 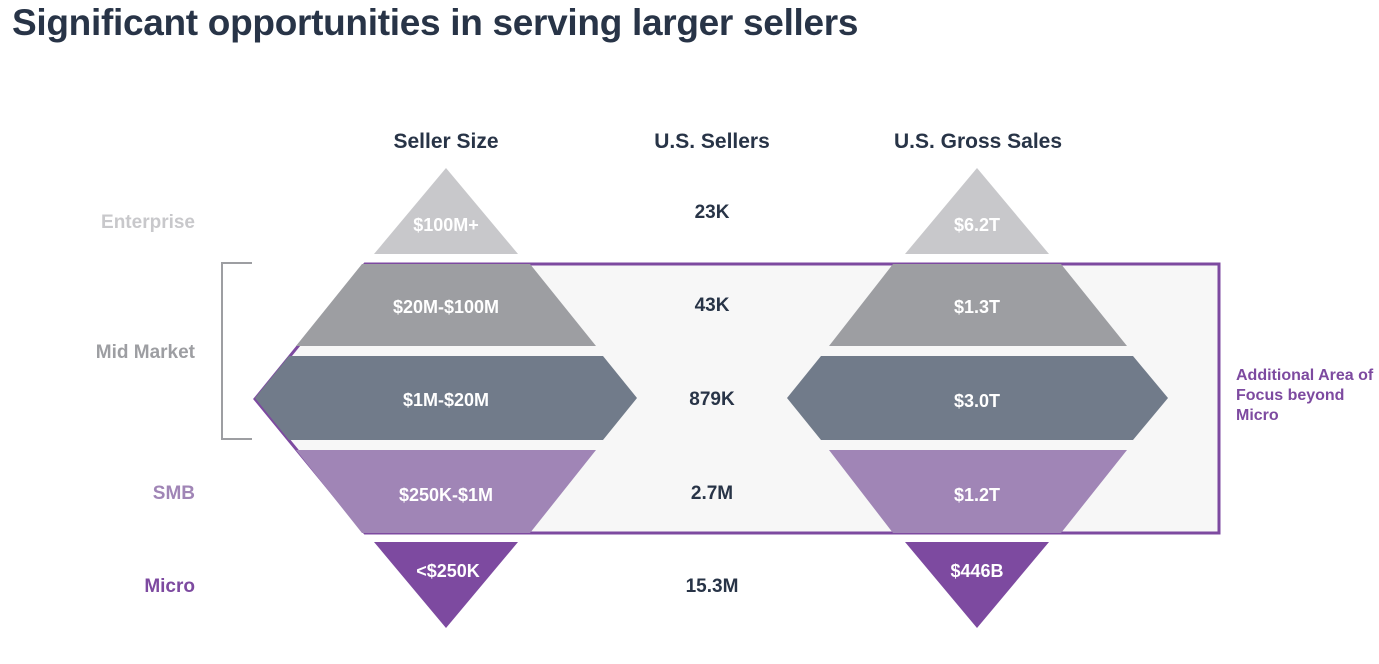 I want to click on seller-size-label-micro: <$250K, so click(x=448, y=571).